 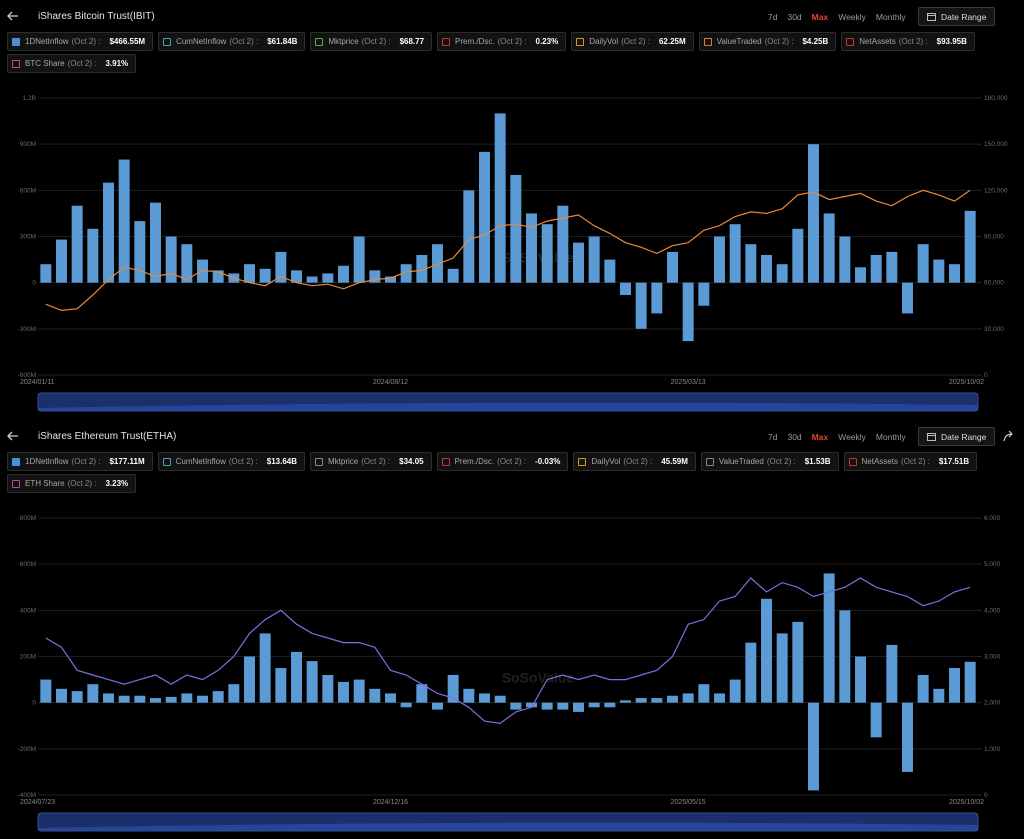 I want to click on metric-label: 1DNetInflow, so click(x=47, y=461).